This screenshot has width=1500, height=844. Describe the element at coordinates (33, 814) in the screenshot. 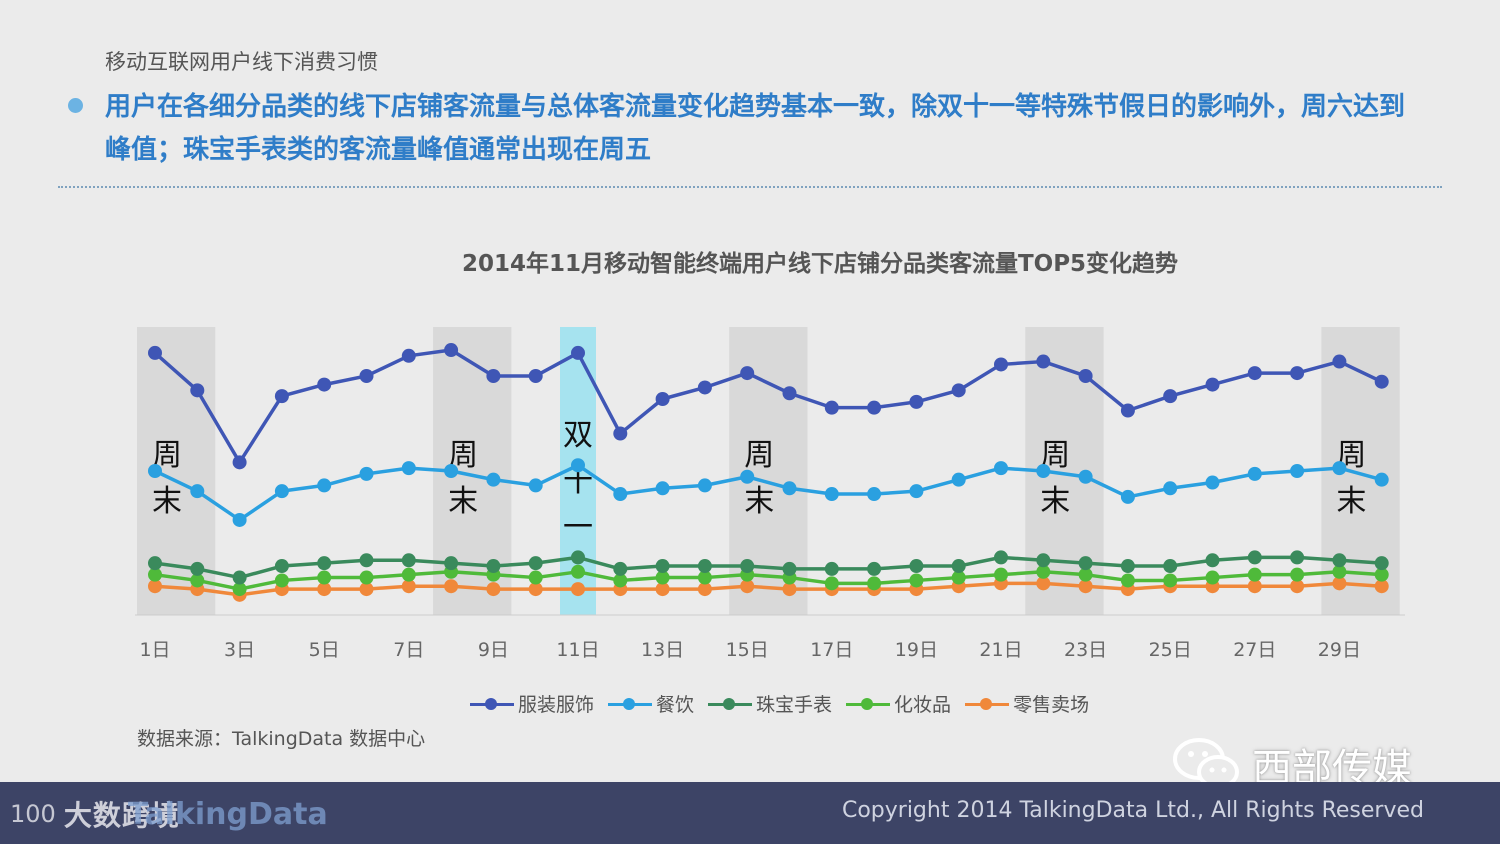

I see `logo-100: 100` at that location.